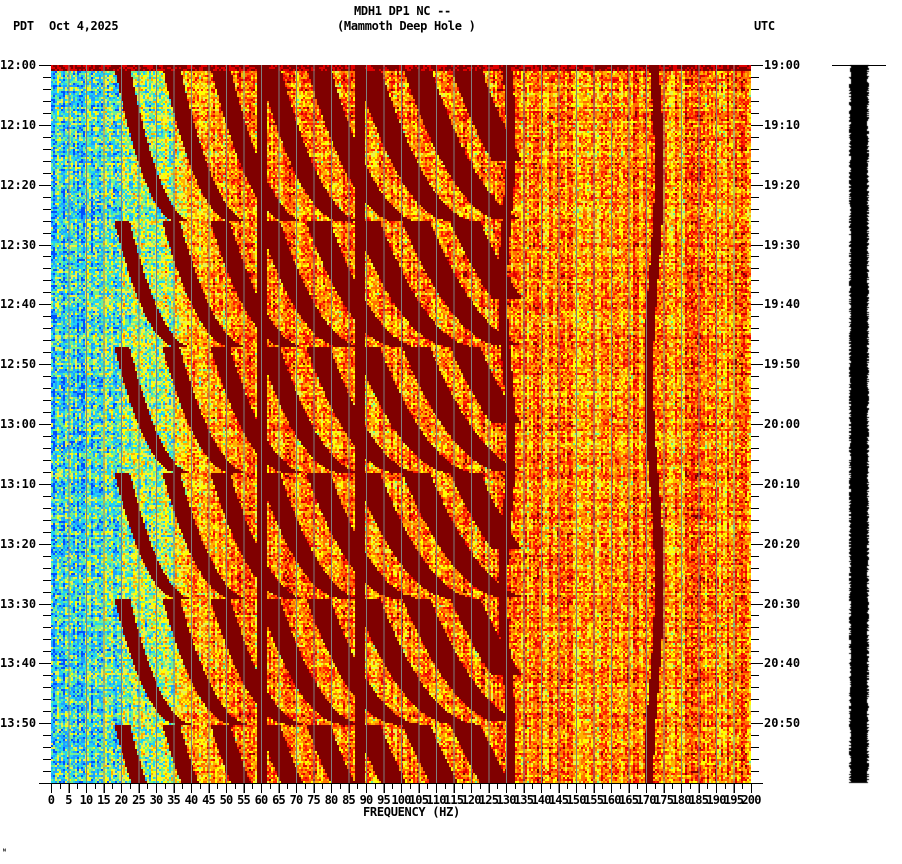  What do you see at coordinates (764, 26) in the screenshot?
I see `right-timezone-label: UTC` at bounding box center [764, 26].